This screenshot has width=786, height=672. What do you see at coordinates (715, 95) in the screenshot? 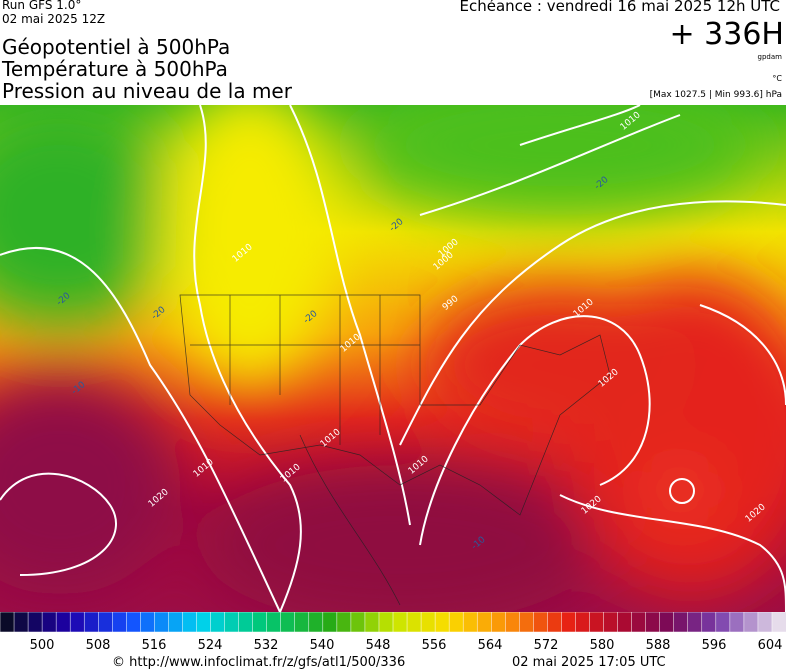
I see `extremes: [Max 1027.5 | Min 993.6] hPa` at bounding box center [715, 95].